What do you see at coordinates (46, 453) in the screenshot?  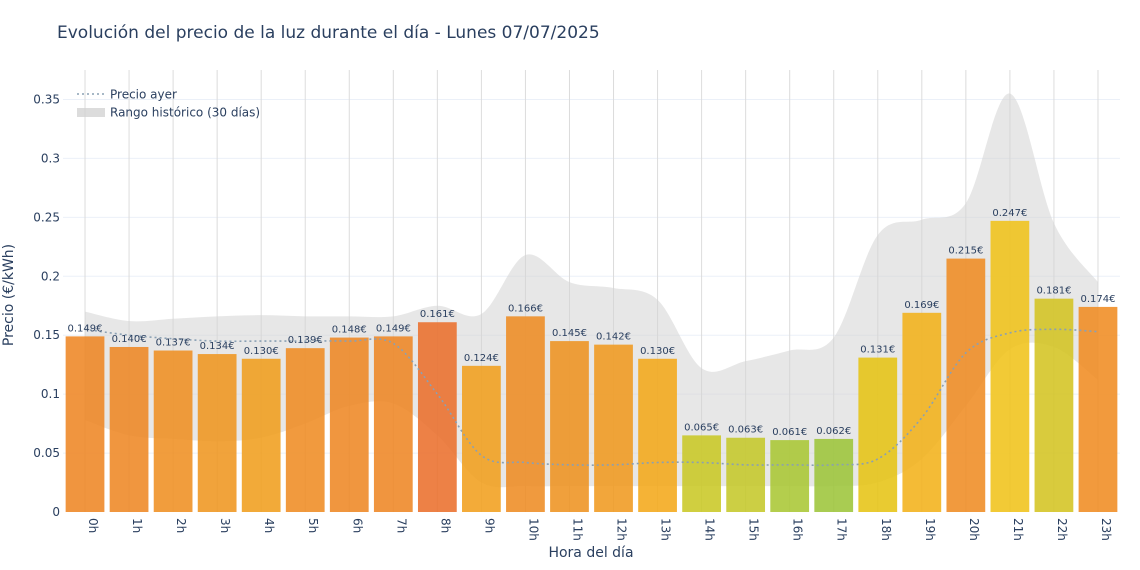 I see `y-tick-label: 0.05` at bounding box center [46, 453].